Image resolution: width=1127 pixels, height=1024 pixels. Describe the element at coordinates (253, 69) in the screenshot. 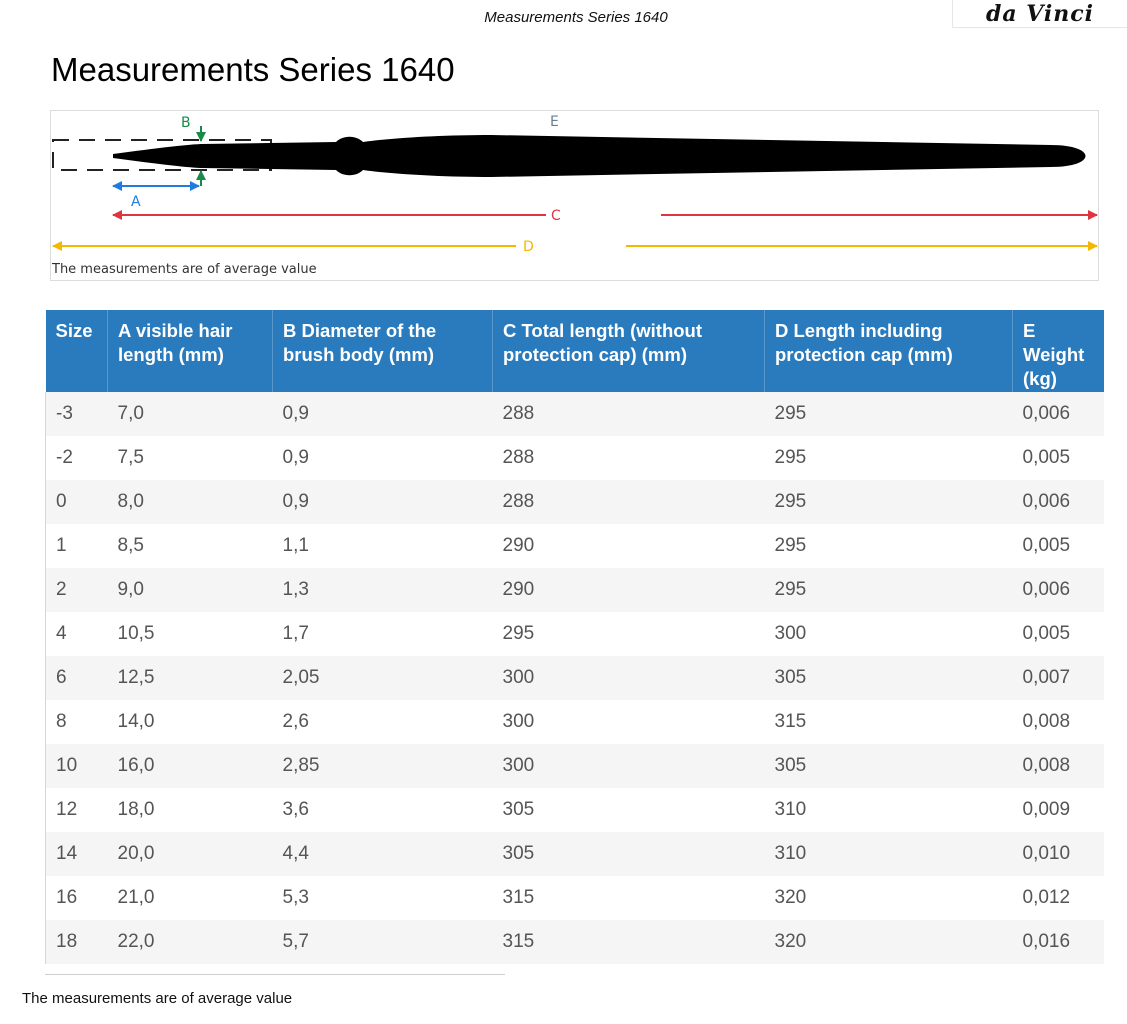

I see `page-title: Measurements Series 1640` at that location.